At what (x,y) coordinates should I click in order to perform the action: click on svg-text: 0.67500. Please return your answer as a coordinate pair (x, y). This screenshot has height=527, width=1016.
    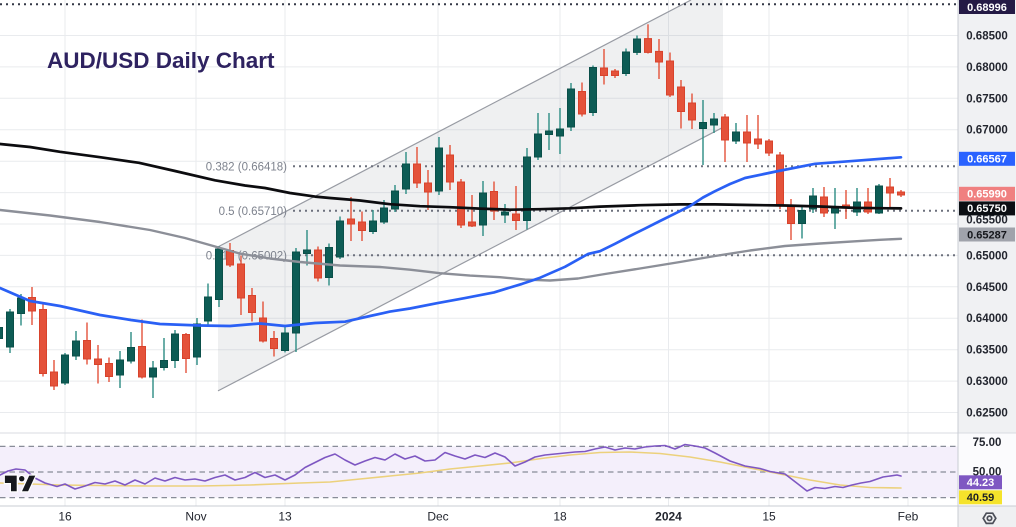
    Looking at the image, I should click on (987, 99).